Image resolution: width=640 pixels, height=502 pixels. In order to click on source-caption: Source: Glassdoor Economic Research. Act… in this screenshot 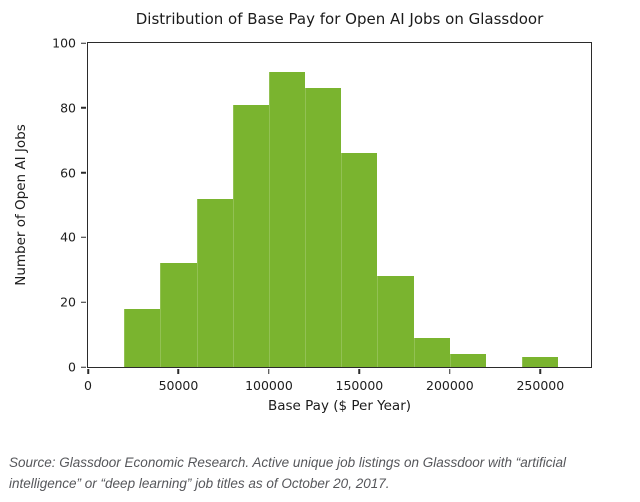, I will do `click(321, 473)`.